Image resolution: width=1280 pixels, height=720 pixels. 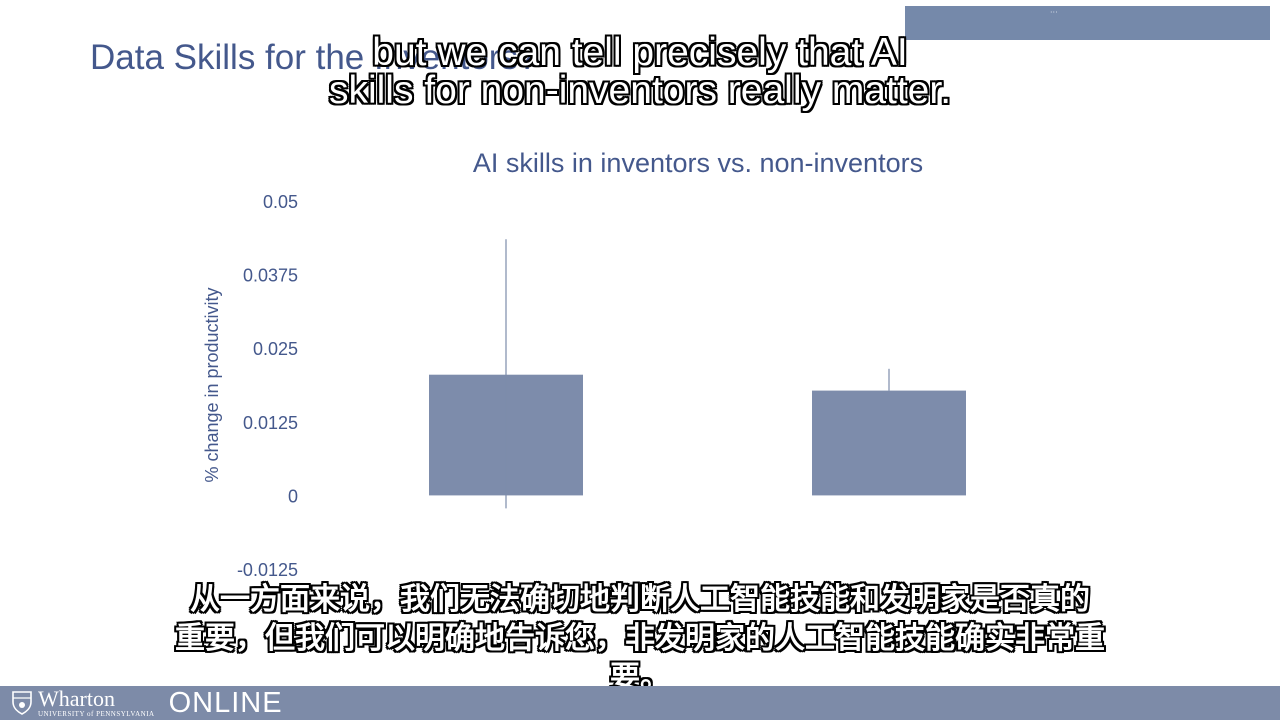 What do you see at coordinates (640, 599) in the screenshot?
I see `subtitle-chinese-line-1: 从一方面来说，我们无法确切地判断人工智能技能和发明家是否真的` at bounding box center [640, 599].